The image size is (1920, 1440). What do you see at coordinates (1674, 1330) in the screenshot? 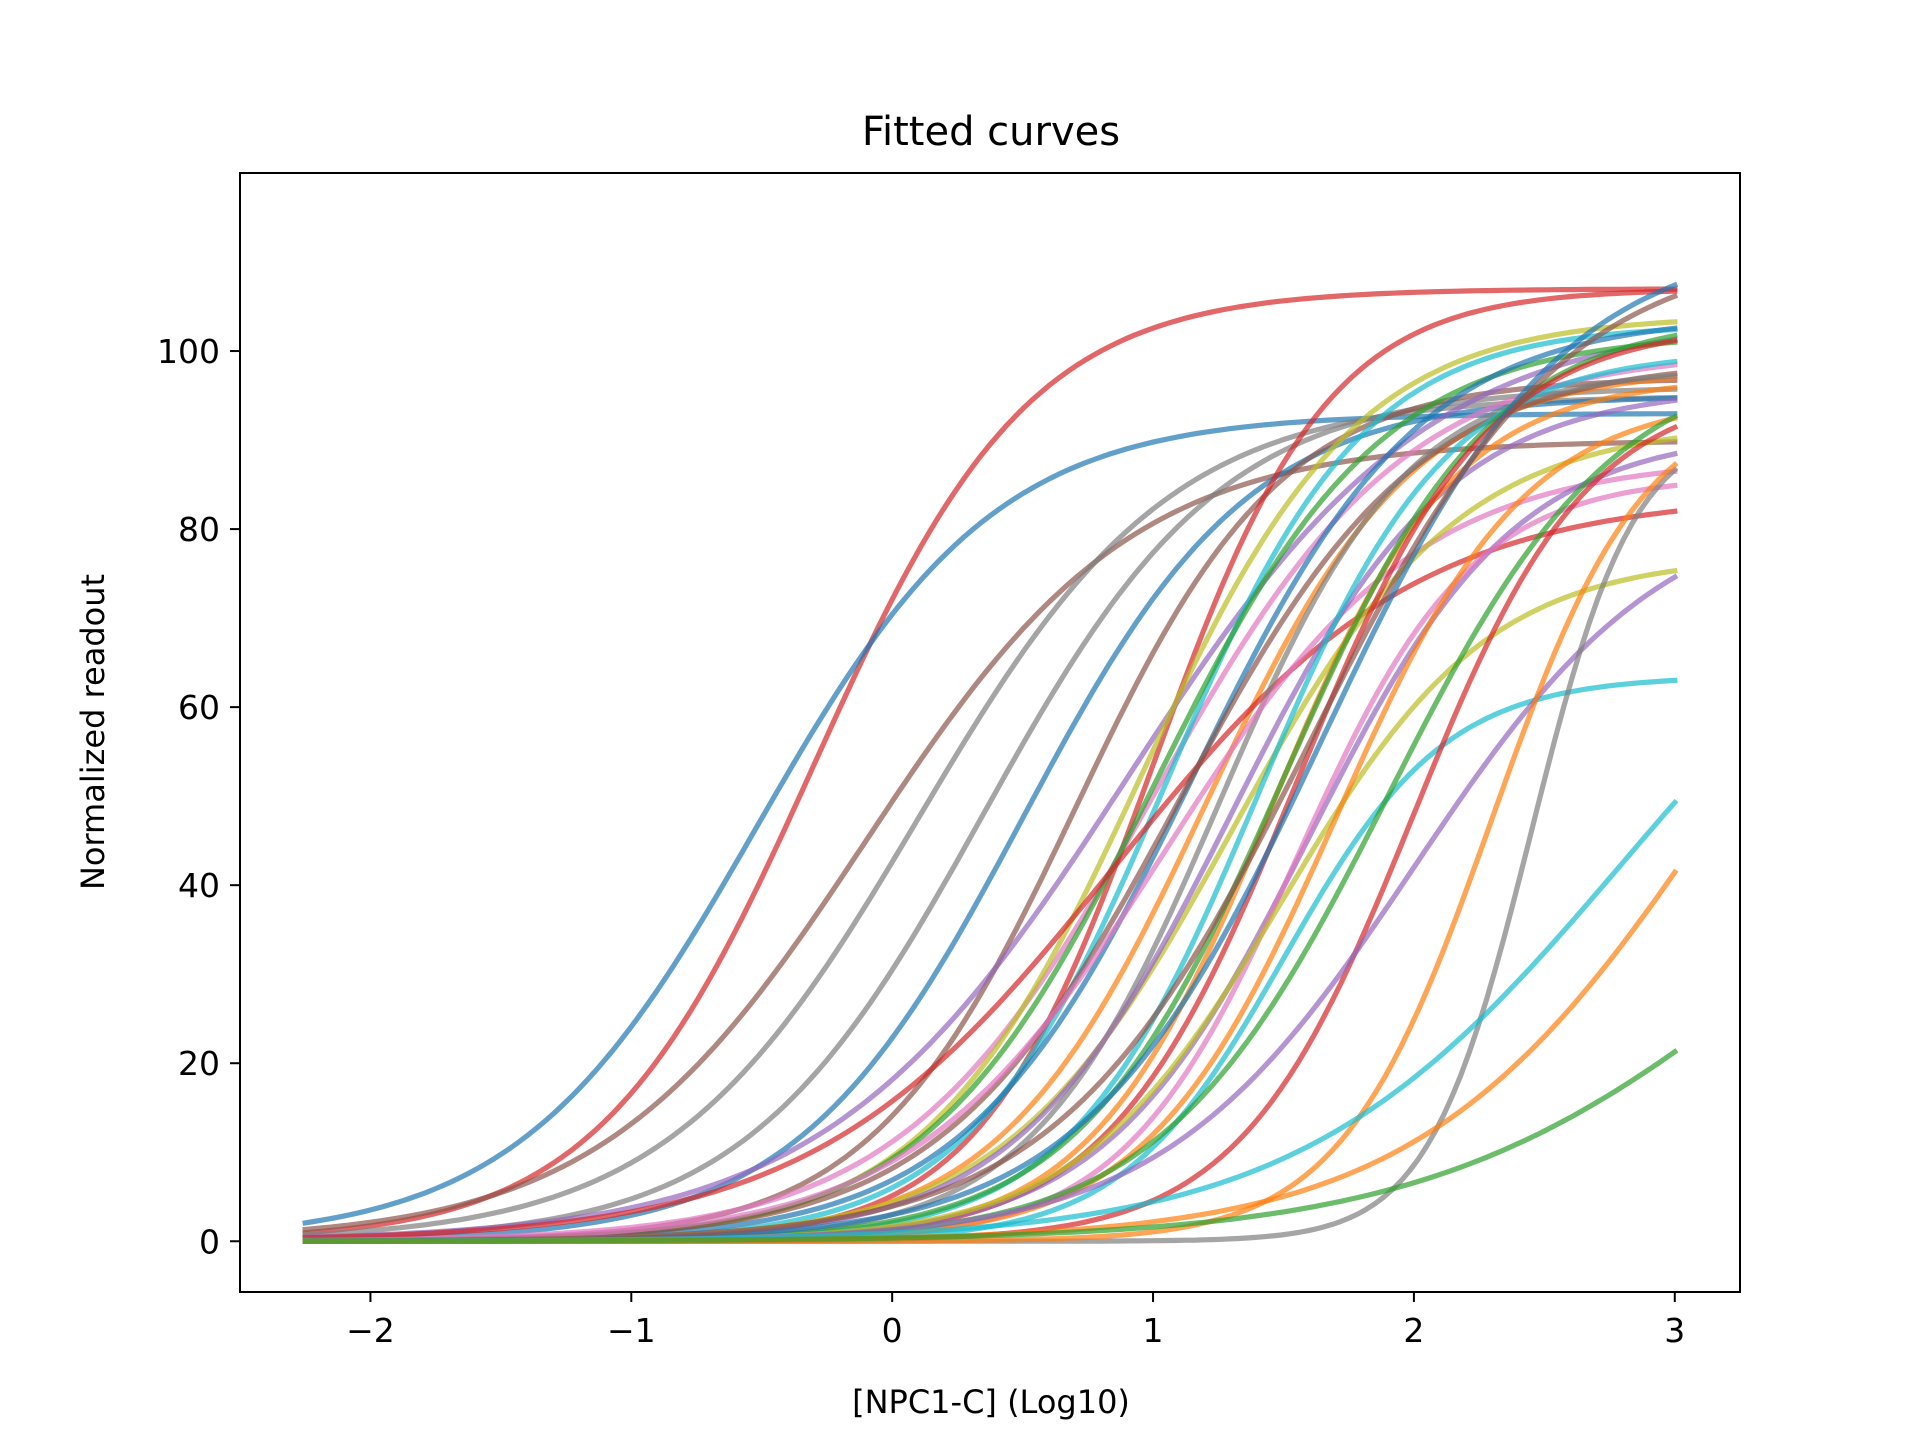
I see `x-tick-label: 3` at bounding box center [1674, 1330].